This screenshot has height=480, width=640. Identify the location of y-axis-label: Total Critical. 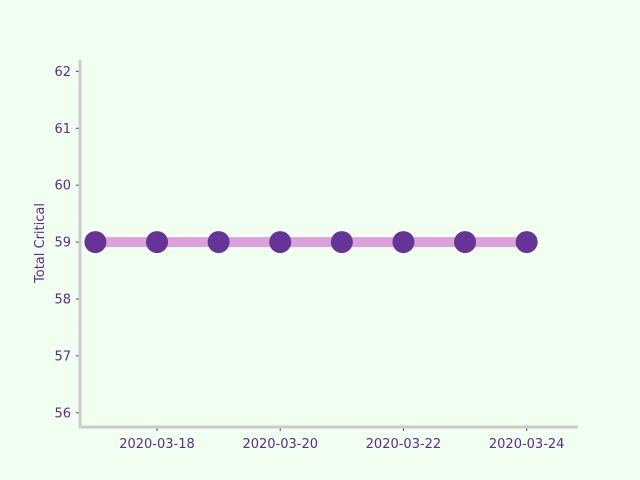
(40, 243).